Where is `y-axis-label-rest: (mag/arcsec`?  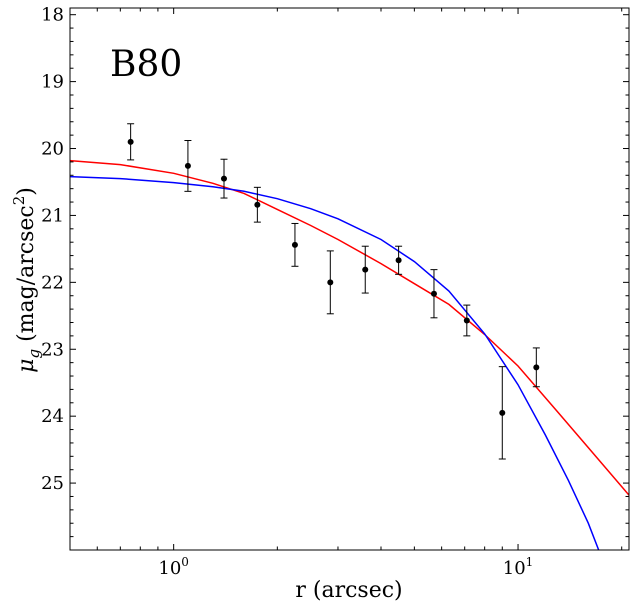
y-axis-label-rest: (mag/arcsec is located at coordinates (26, 277).